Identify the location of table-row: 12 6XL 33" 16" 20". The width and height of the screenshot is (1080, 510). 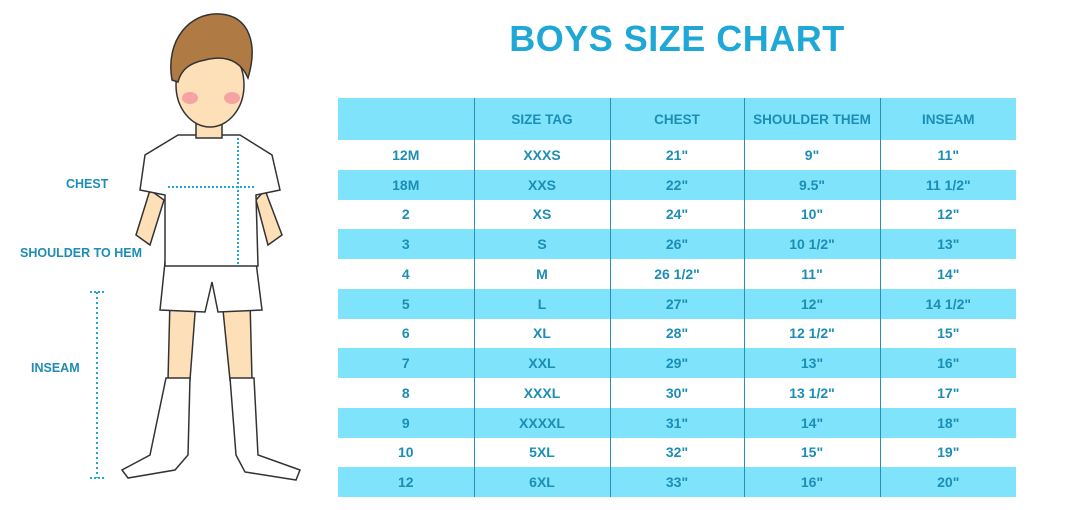
(677, 482).